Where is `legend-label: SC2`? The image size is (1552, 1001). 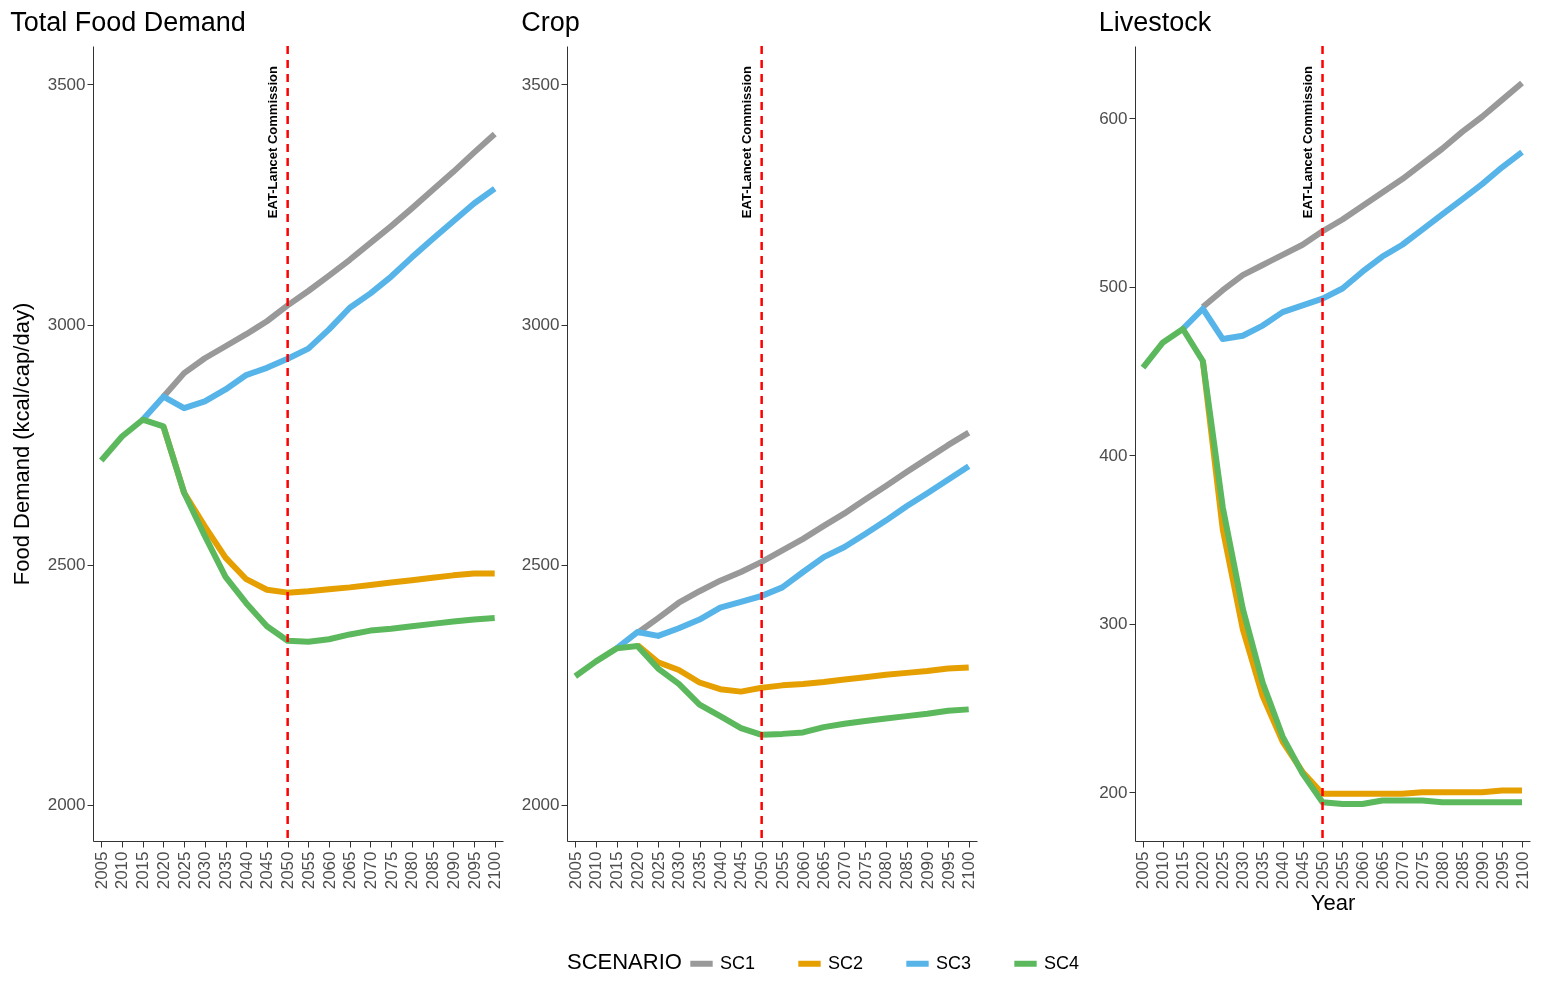
legend-label: SC2 is located at coordinates (846, 962).